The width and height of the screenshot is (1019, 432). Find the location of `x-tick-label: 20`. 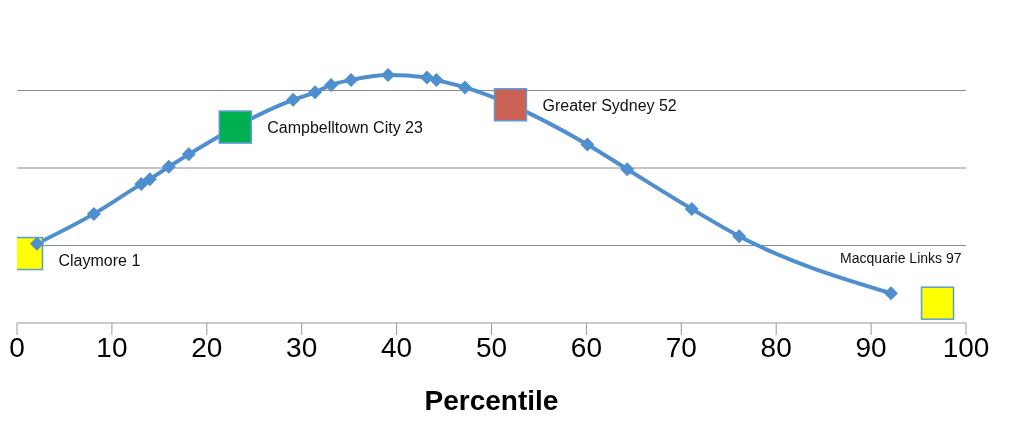

x-tick-label: 20 is located at coordinates (207, 347).